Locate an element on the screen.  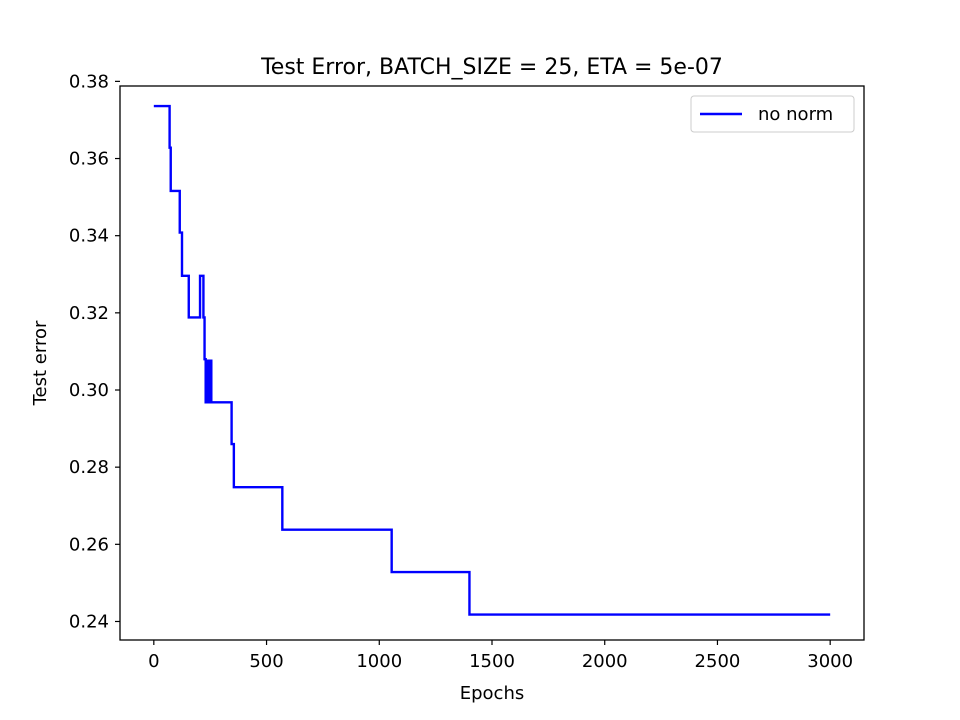
x-tick-label: 3000 is located at coordinates (830, 661).